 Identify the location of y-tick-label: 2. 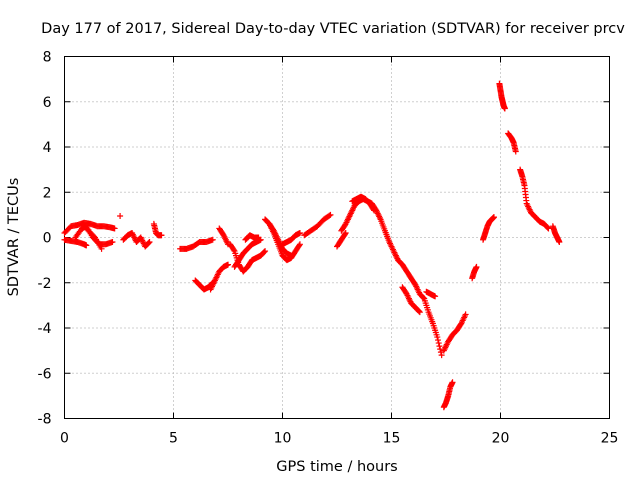
(47, 193).